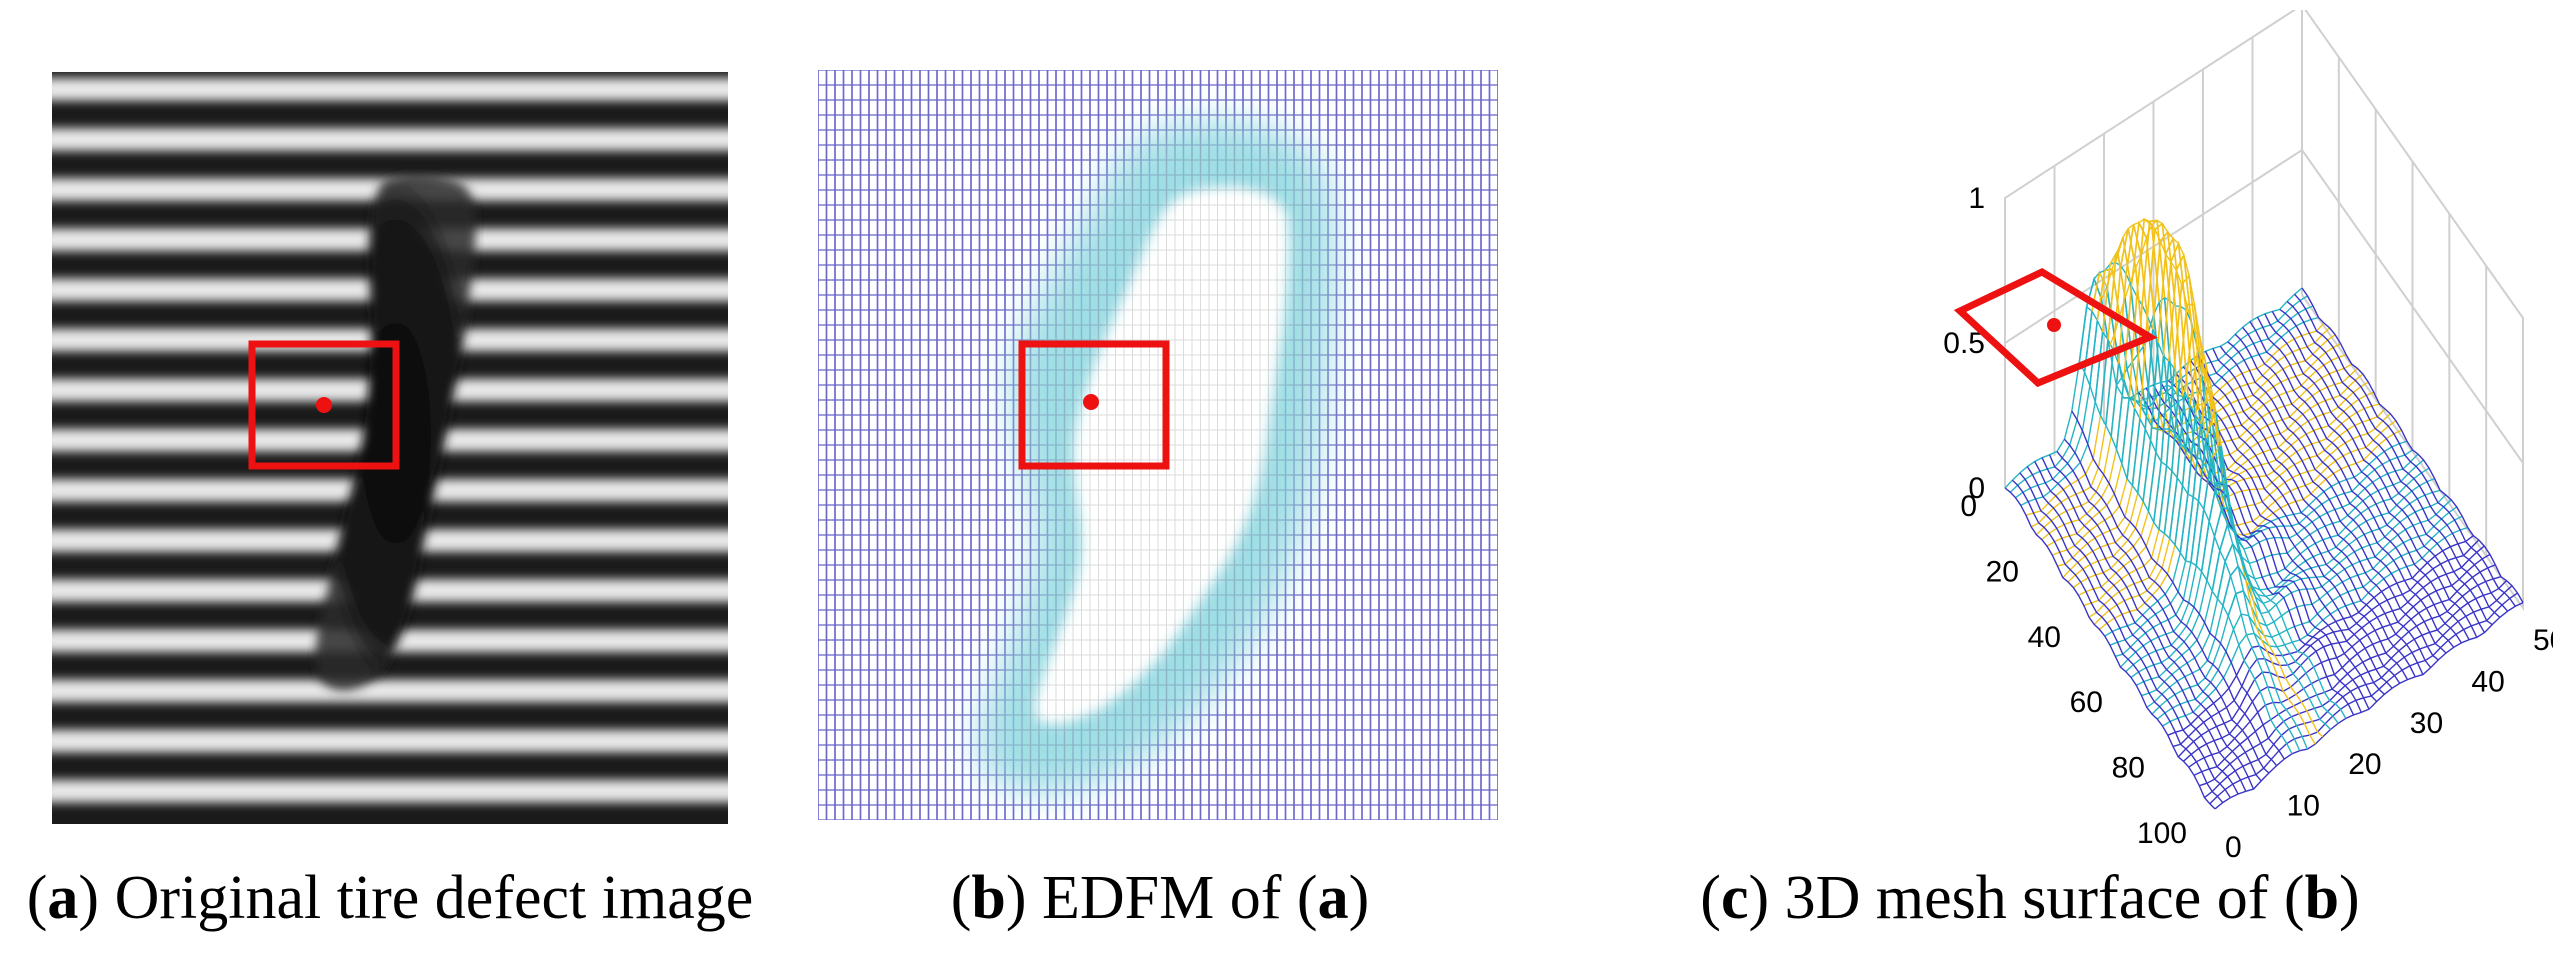 This screenshot has height=960, width=2553. Describe the element at coordinates (988, 898) in the screenshot. I see `caption-letter: b` at that location.